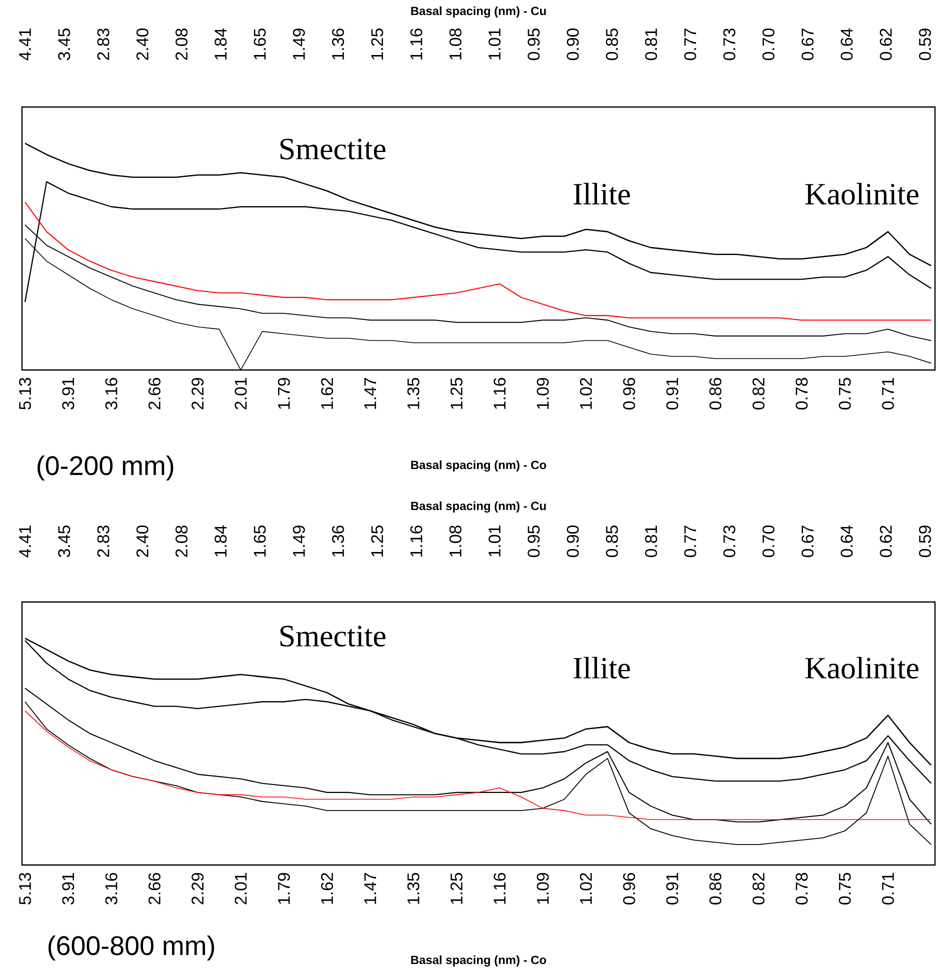 The width and height of the screenshot is (938, 969). I want to click on text: 0.81, so click(651, 44).